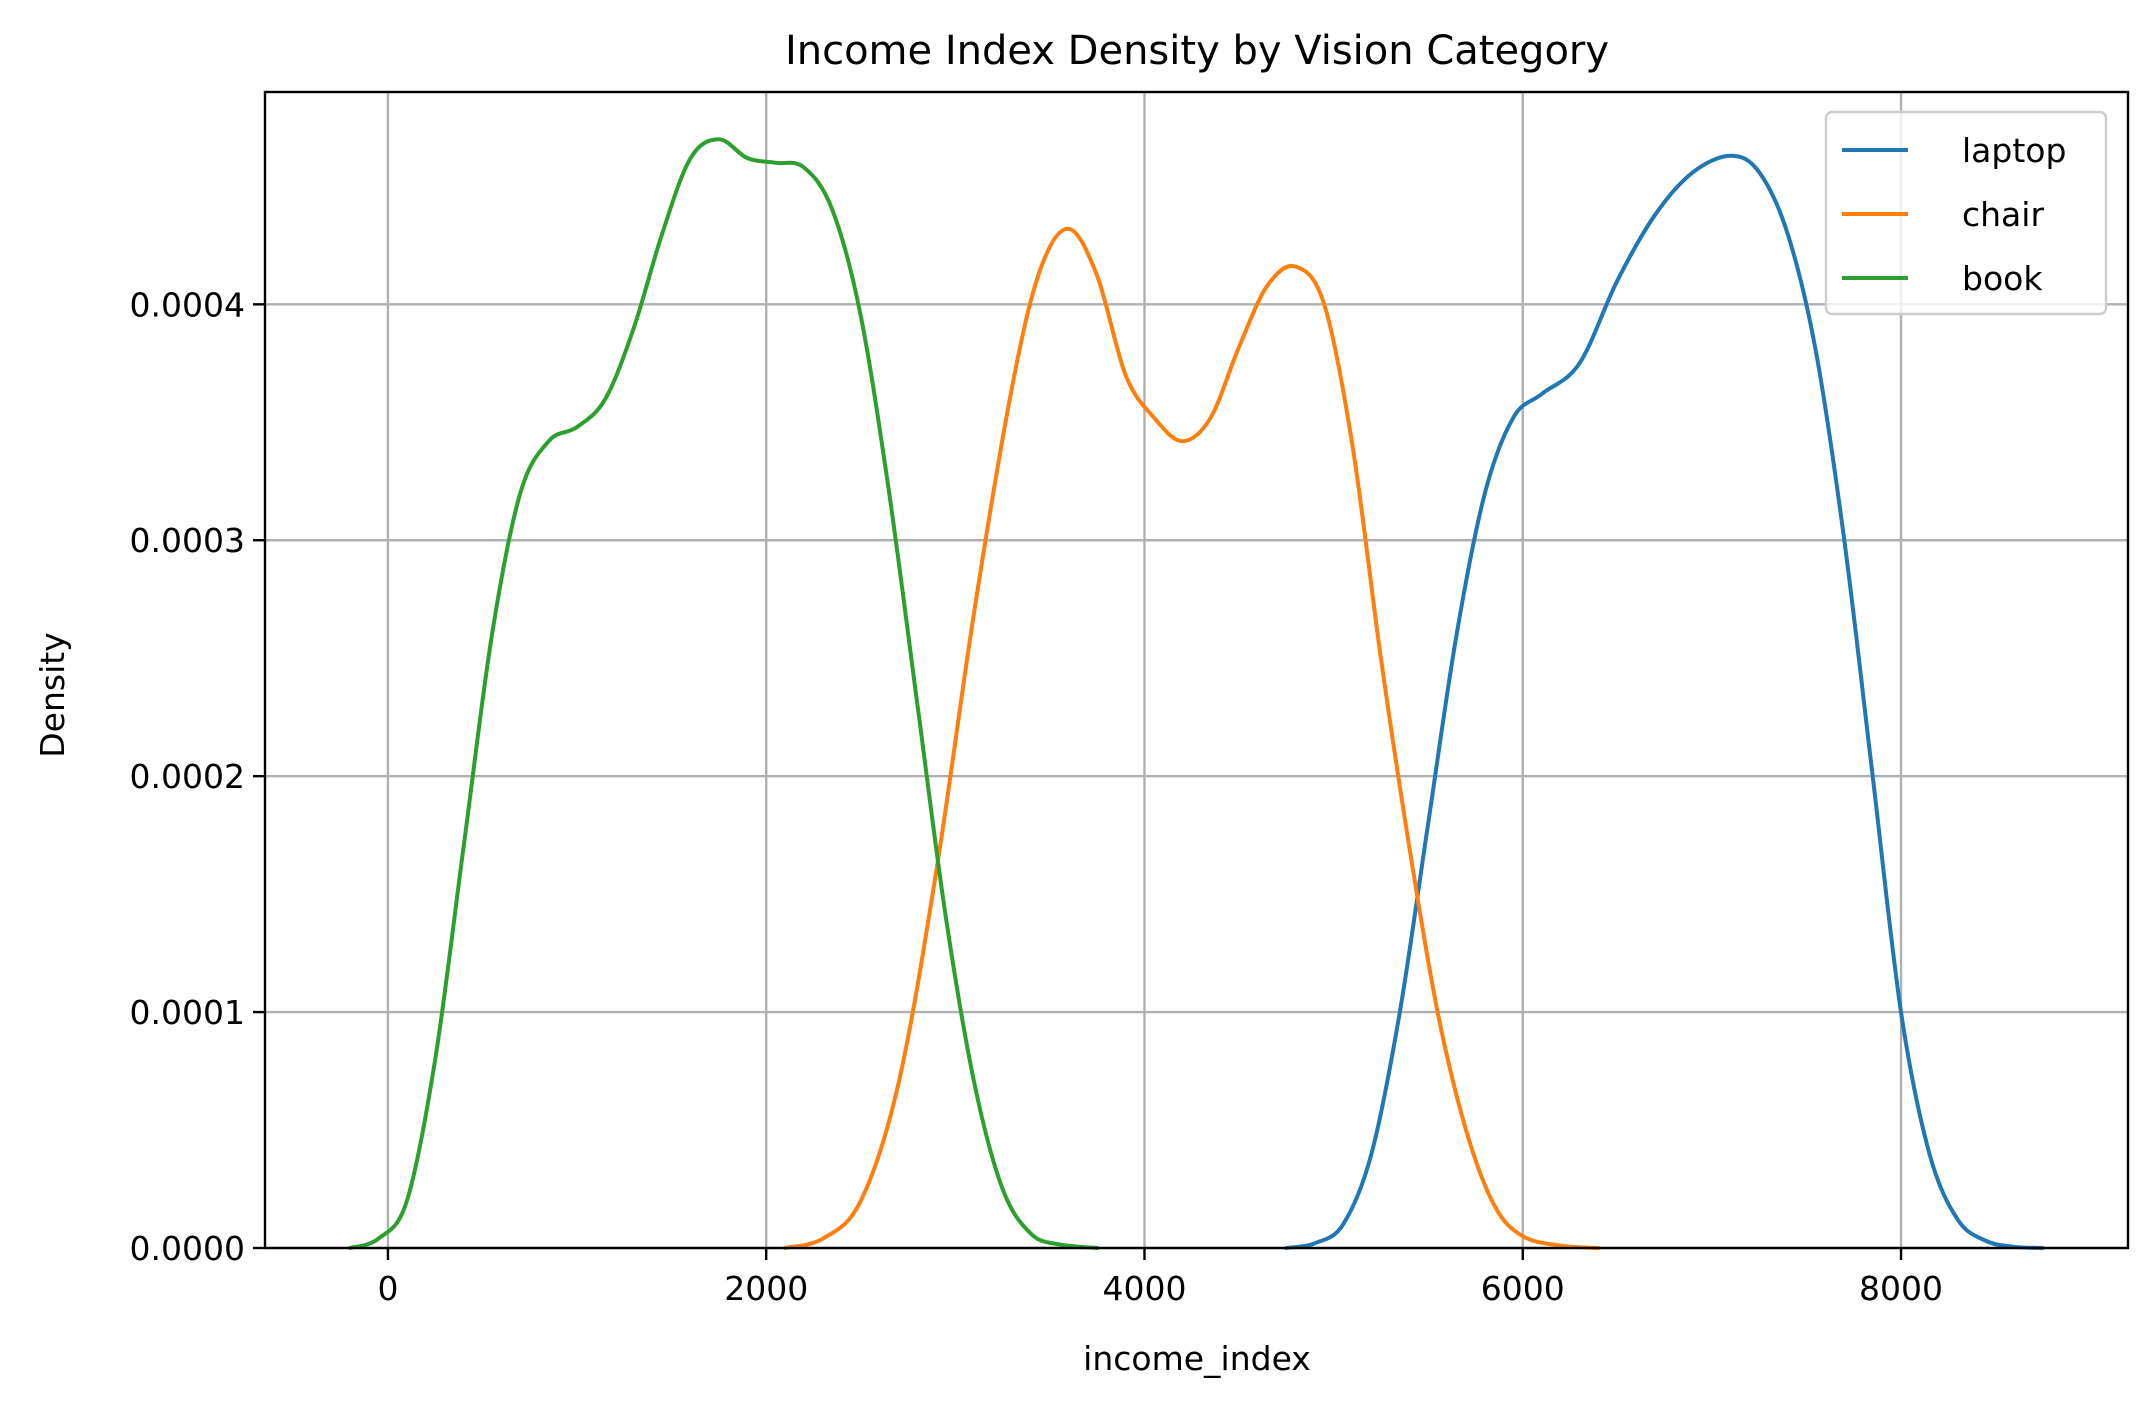  What do you see at coordinates (766, 1288) in the screenshot?
I see `x-tick-label: 2000` at bounding box center [766, 1288].